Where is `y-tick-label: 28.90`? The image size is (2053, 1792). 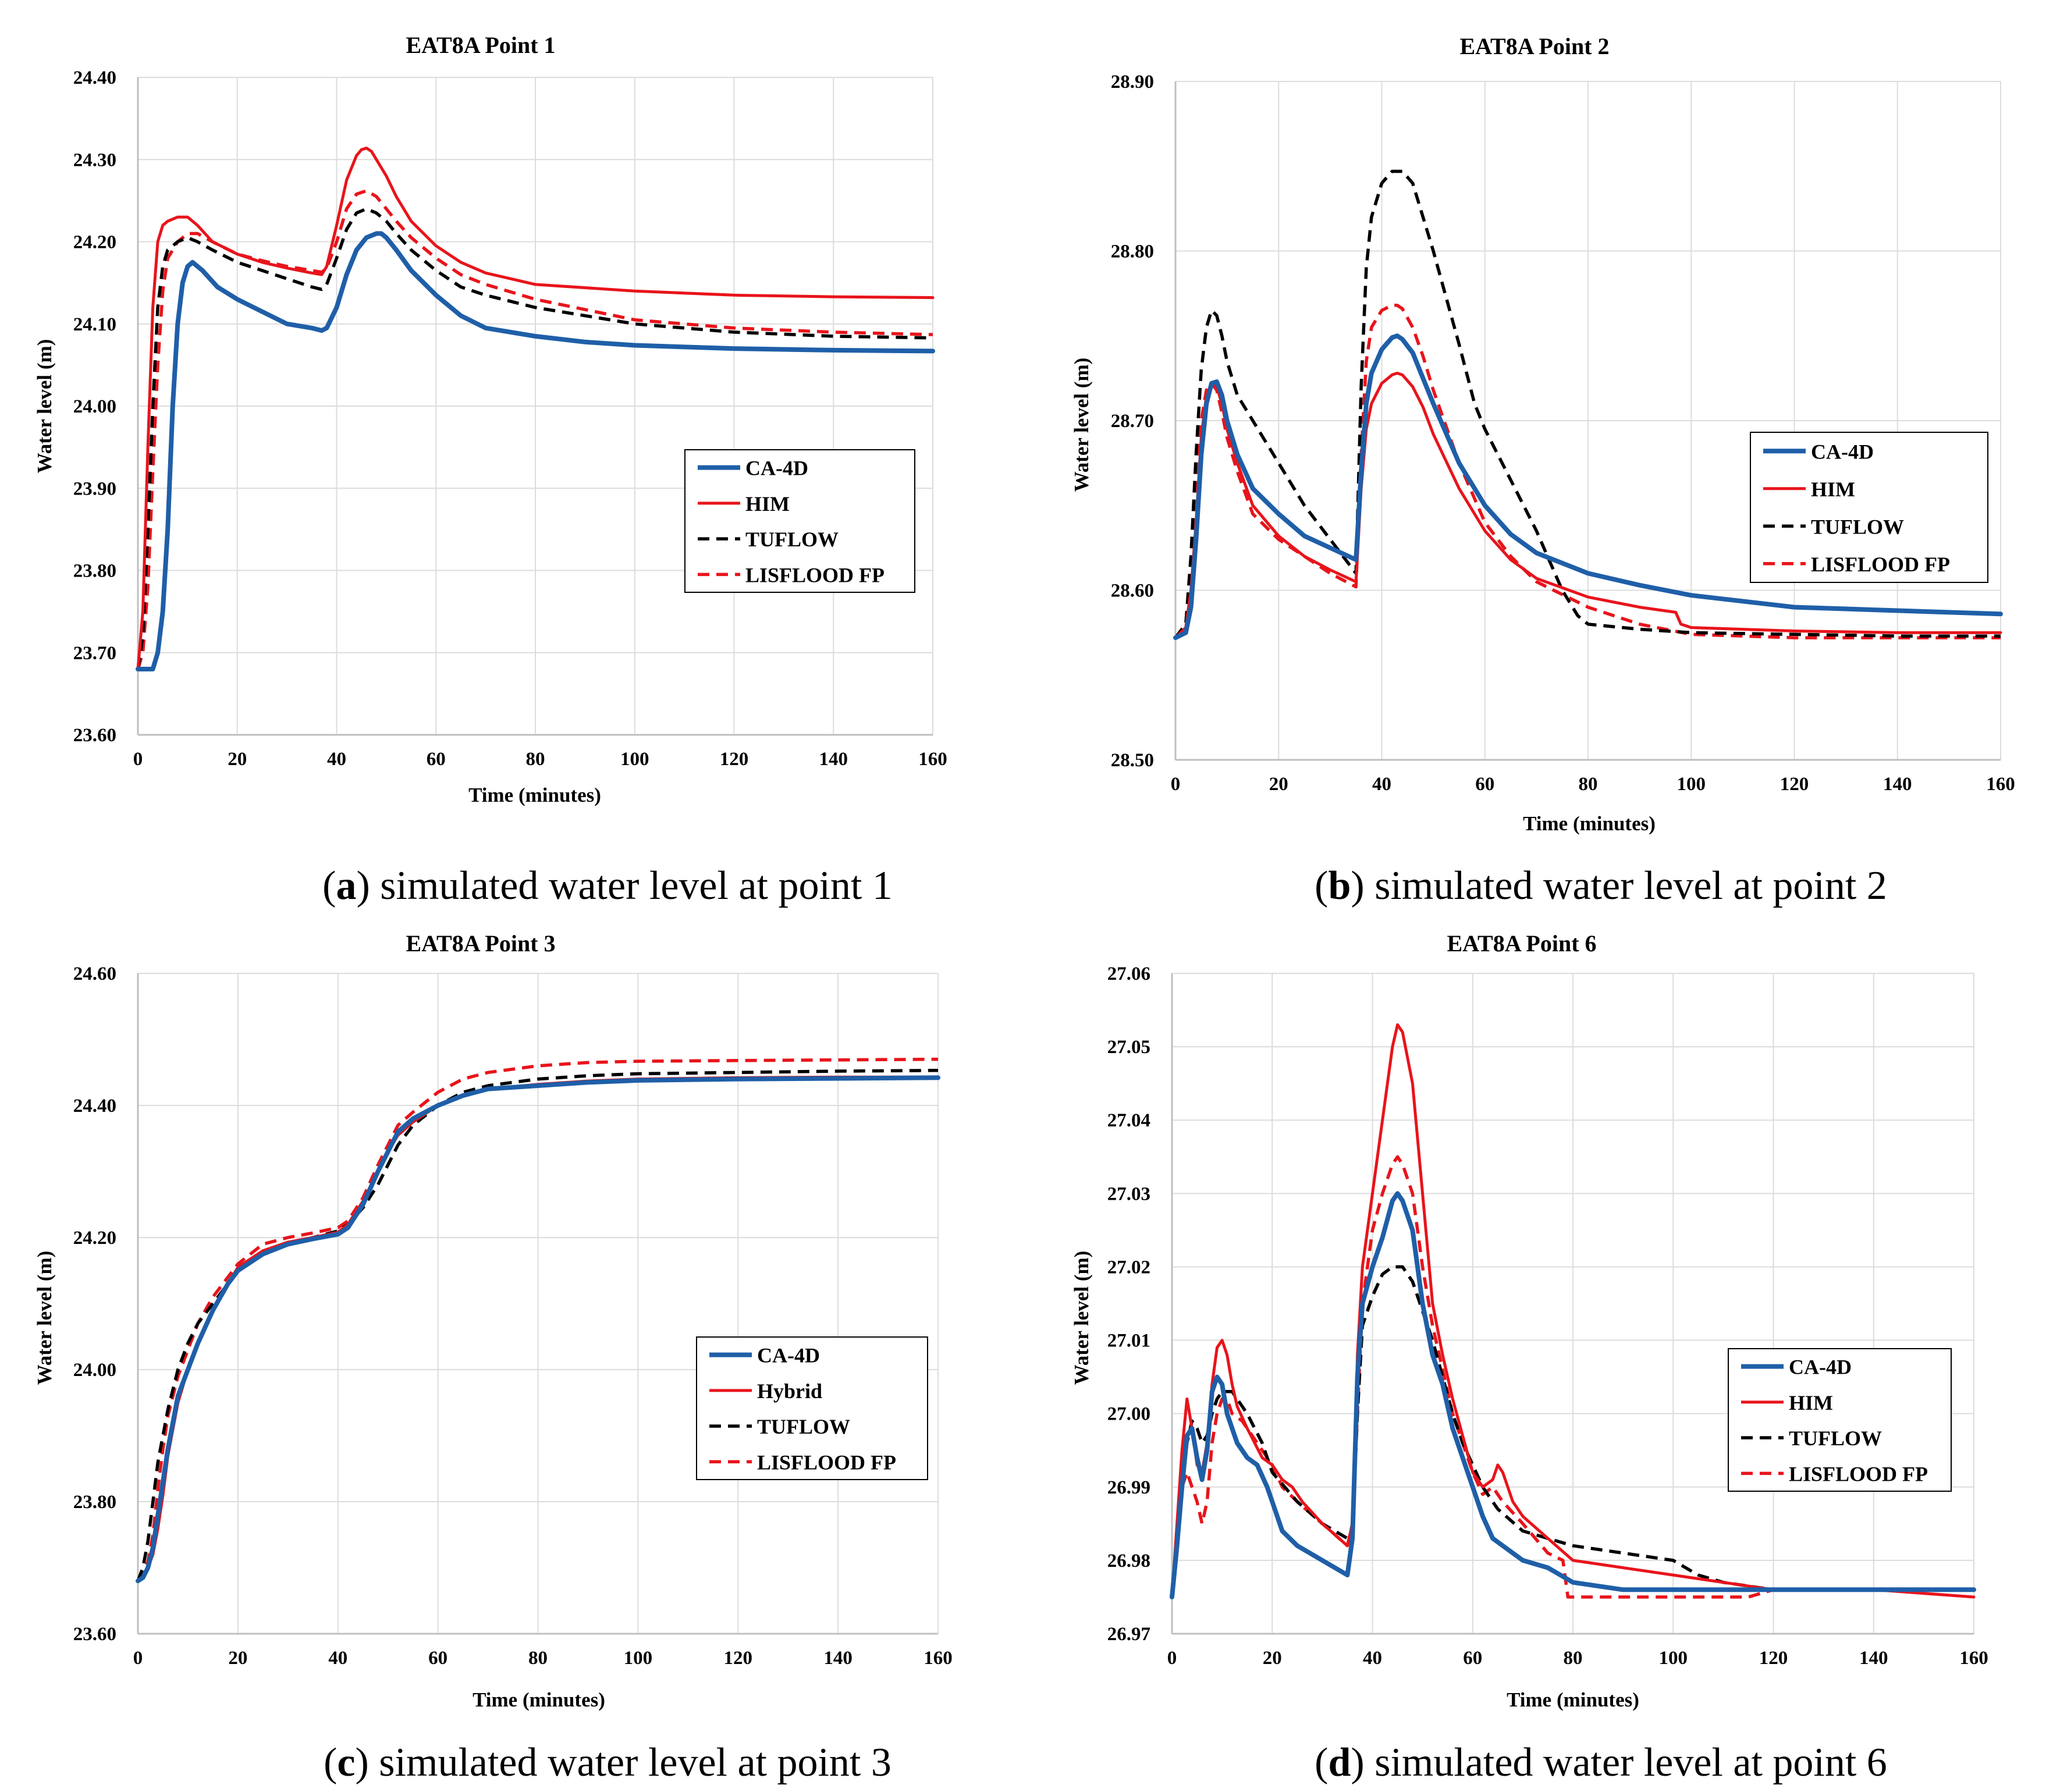
y-tick-label: 28.90 is located at coordinates (1132, 82).